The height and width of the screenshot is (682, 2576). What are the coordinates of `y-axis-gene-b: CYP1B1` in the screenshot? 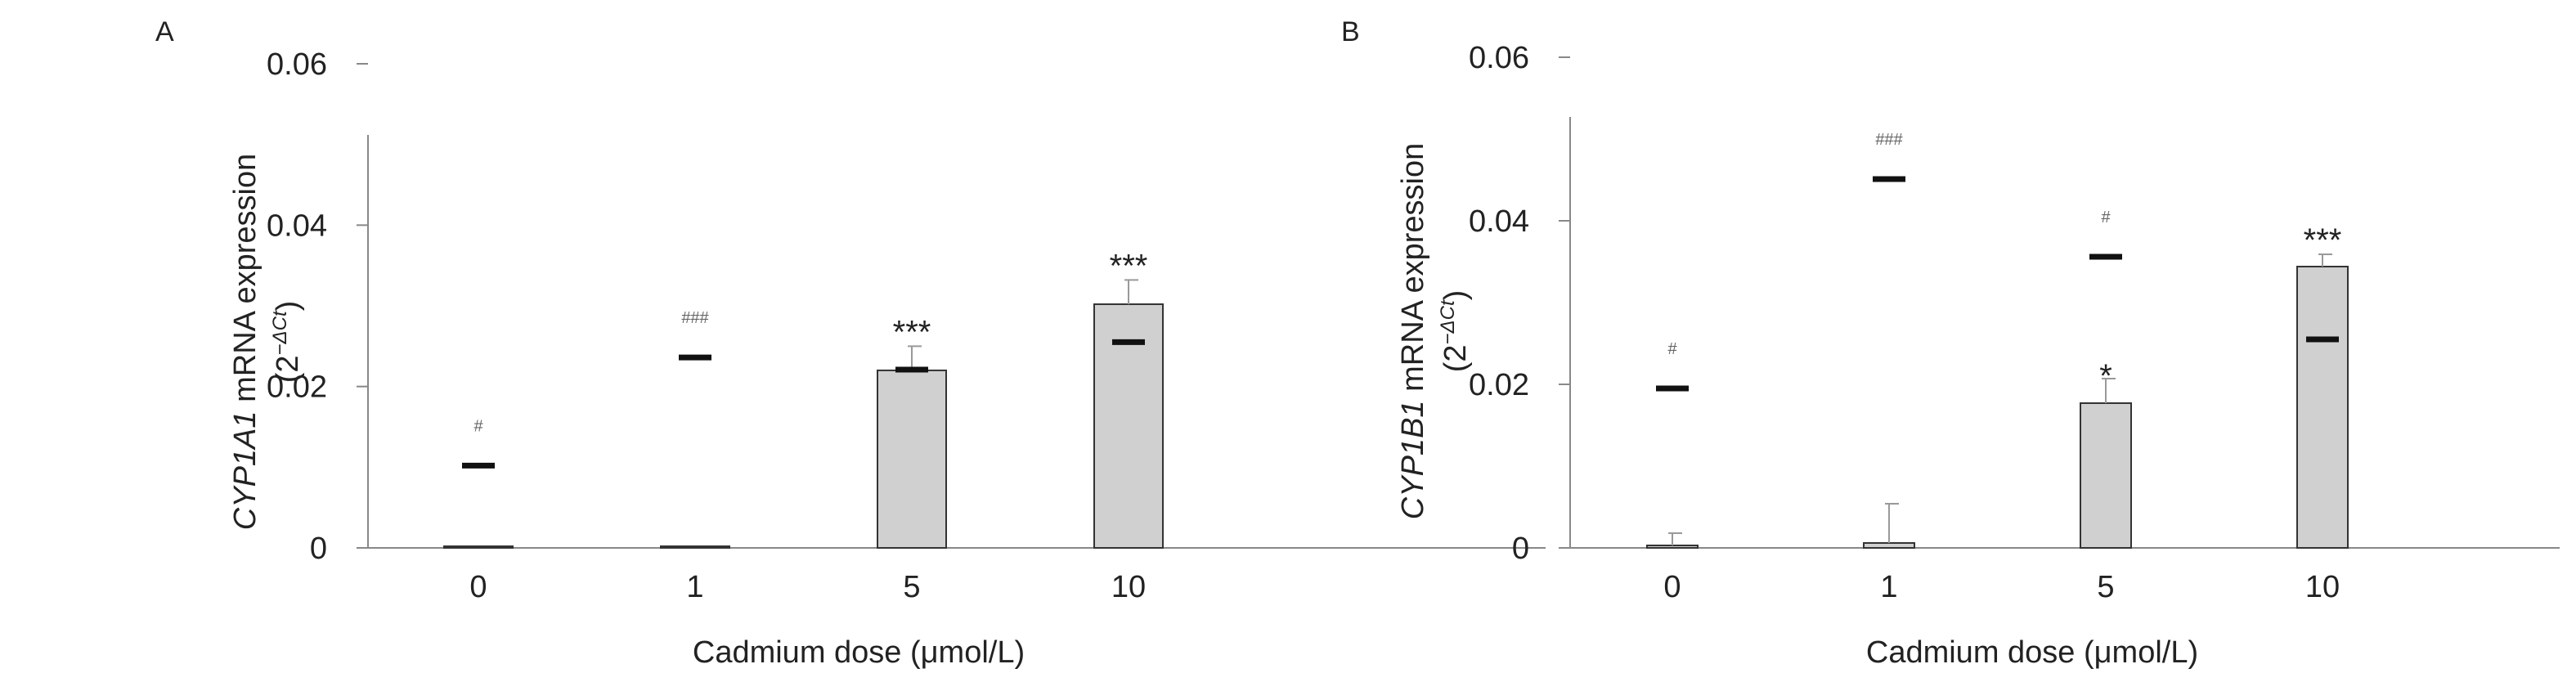 It's located at (1413, 459).